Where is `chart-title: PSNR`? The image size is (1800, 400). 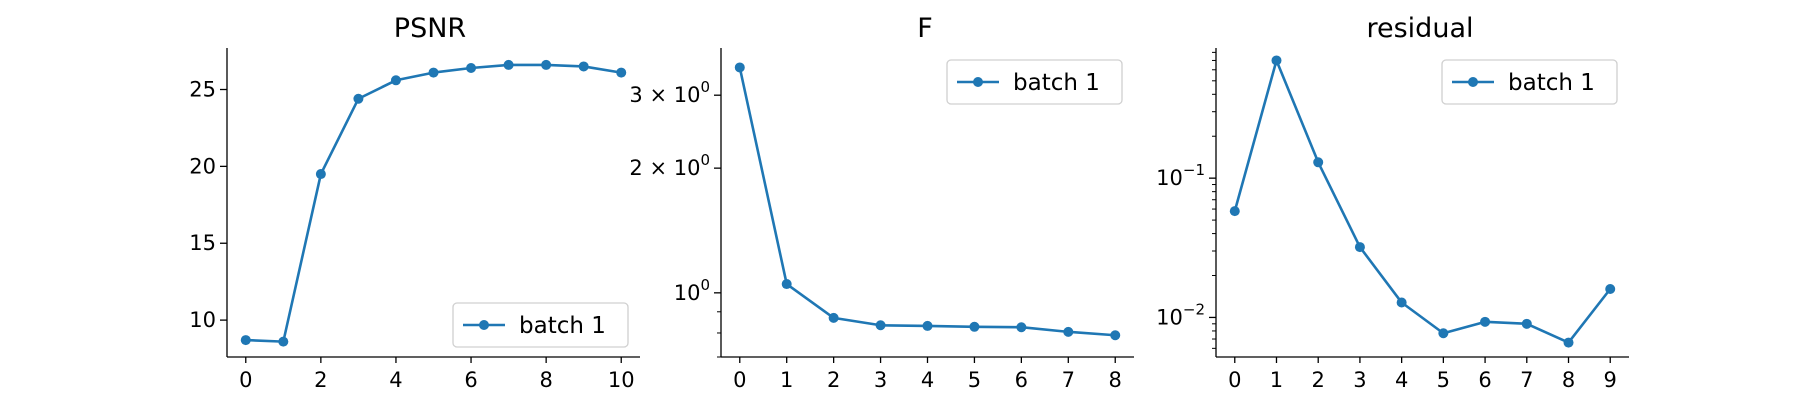
chart-title: PSNR is located at coordinates (430, 28).